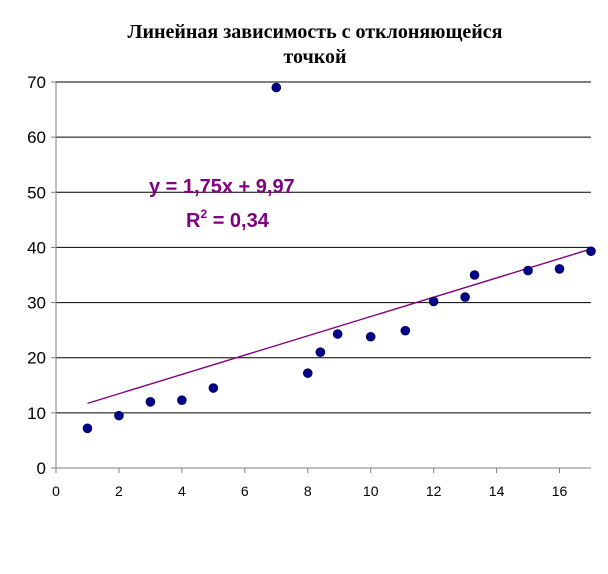  What do you see at coordinates (36, 82) in the screenshot?
I see `y-tick-label-70: 70` at bounding box center [36, 82].